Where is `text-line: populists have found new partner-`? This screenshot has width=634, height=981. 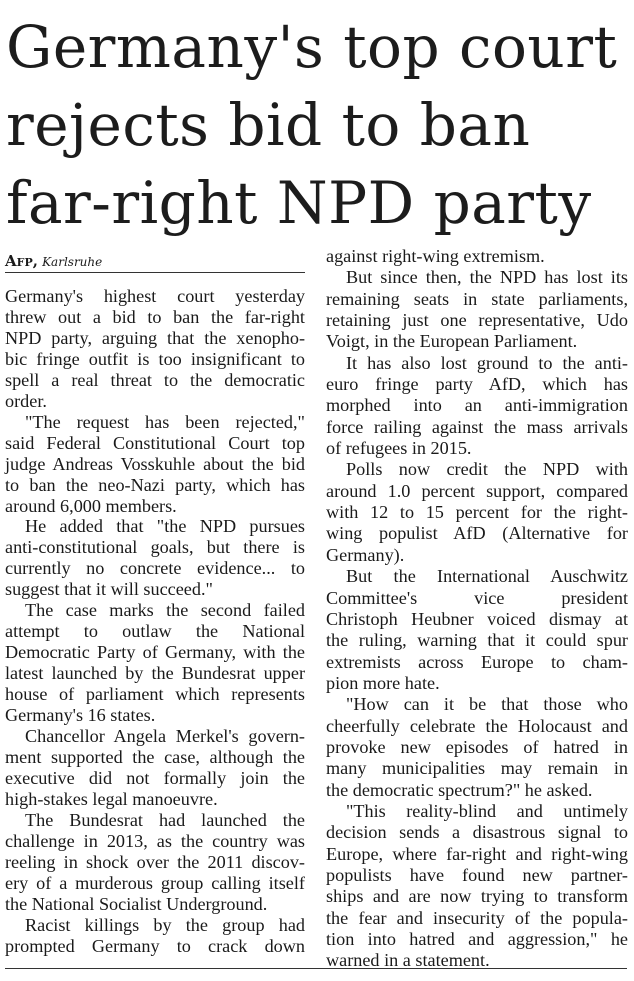 text-line: populists have found new partner- is located at coordinates (477, 874).